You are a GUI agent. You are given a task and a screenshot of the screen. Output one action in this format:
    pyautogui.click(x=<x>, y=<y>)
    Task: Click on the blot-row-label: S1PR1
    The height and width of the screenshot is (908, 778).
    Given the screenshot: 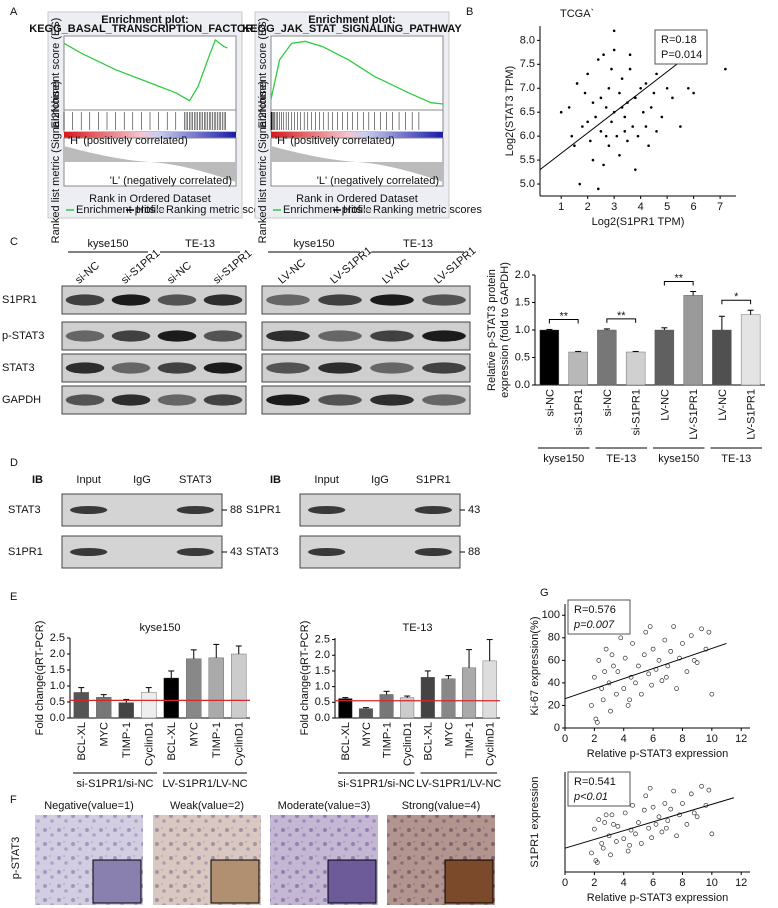 What is the action you would take?
    pyautogui.click(x=263, y=510)
    